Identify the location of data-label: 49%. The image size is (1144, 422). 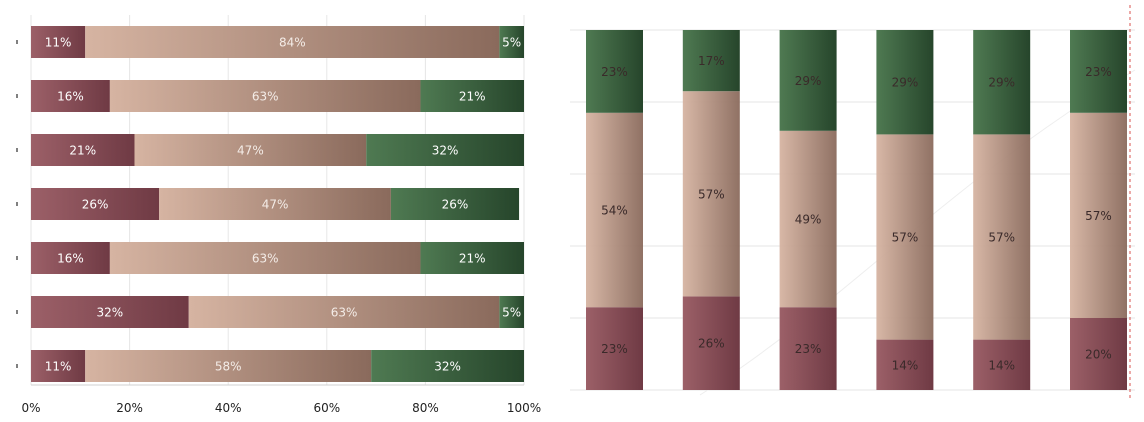
(808, 220).